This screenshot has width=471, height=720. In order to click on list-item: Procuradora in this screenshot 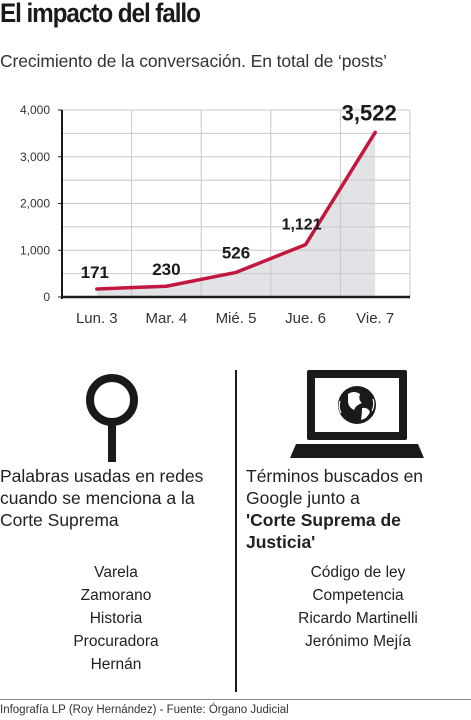, I will do `click(116, 641)`.